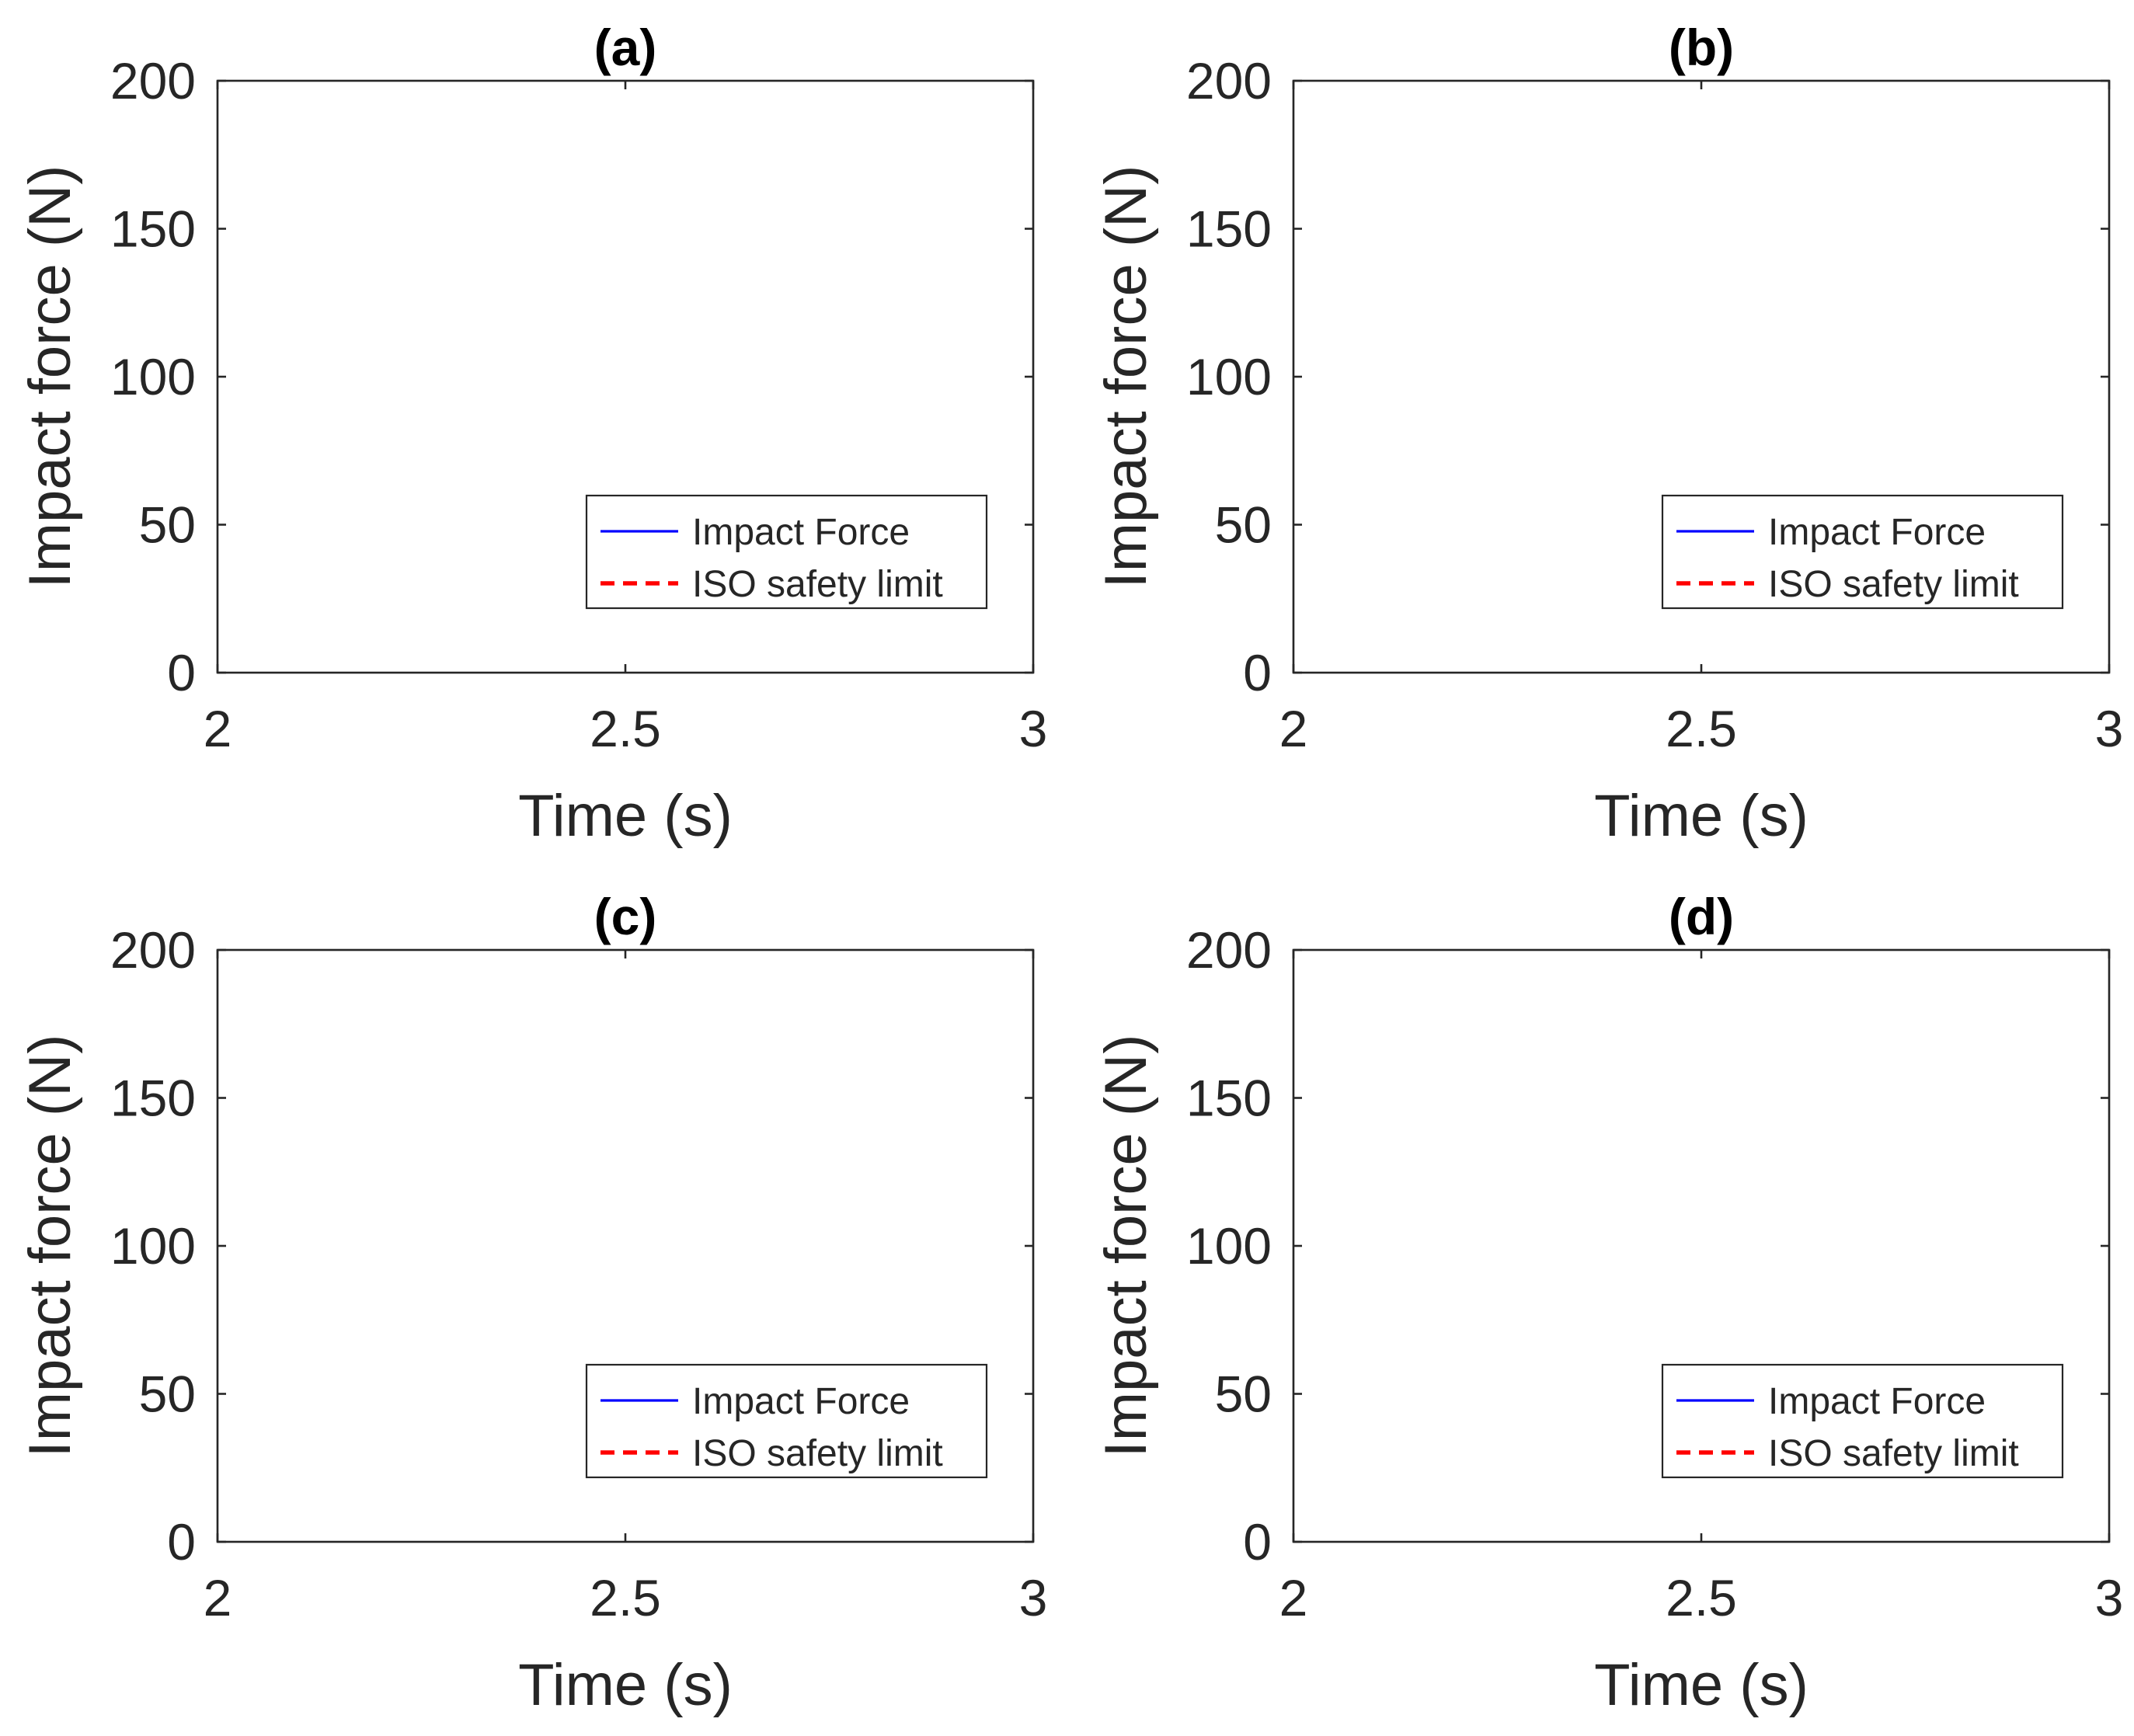 The width and height of the screenshot is (2134, 1736). Describe the element at coordinates (625, 47) in the screenshot. I see `panel-title: (a)` at that location.